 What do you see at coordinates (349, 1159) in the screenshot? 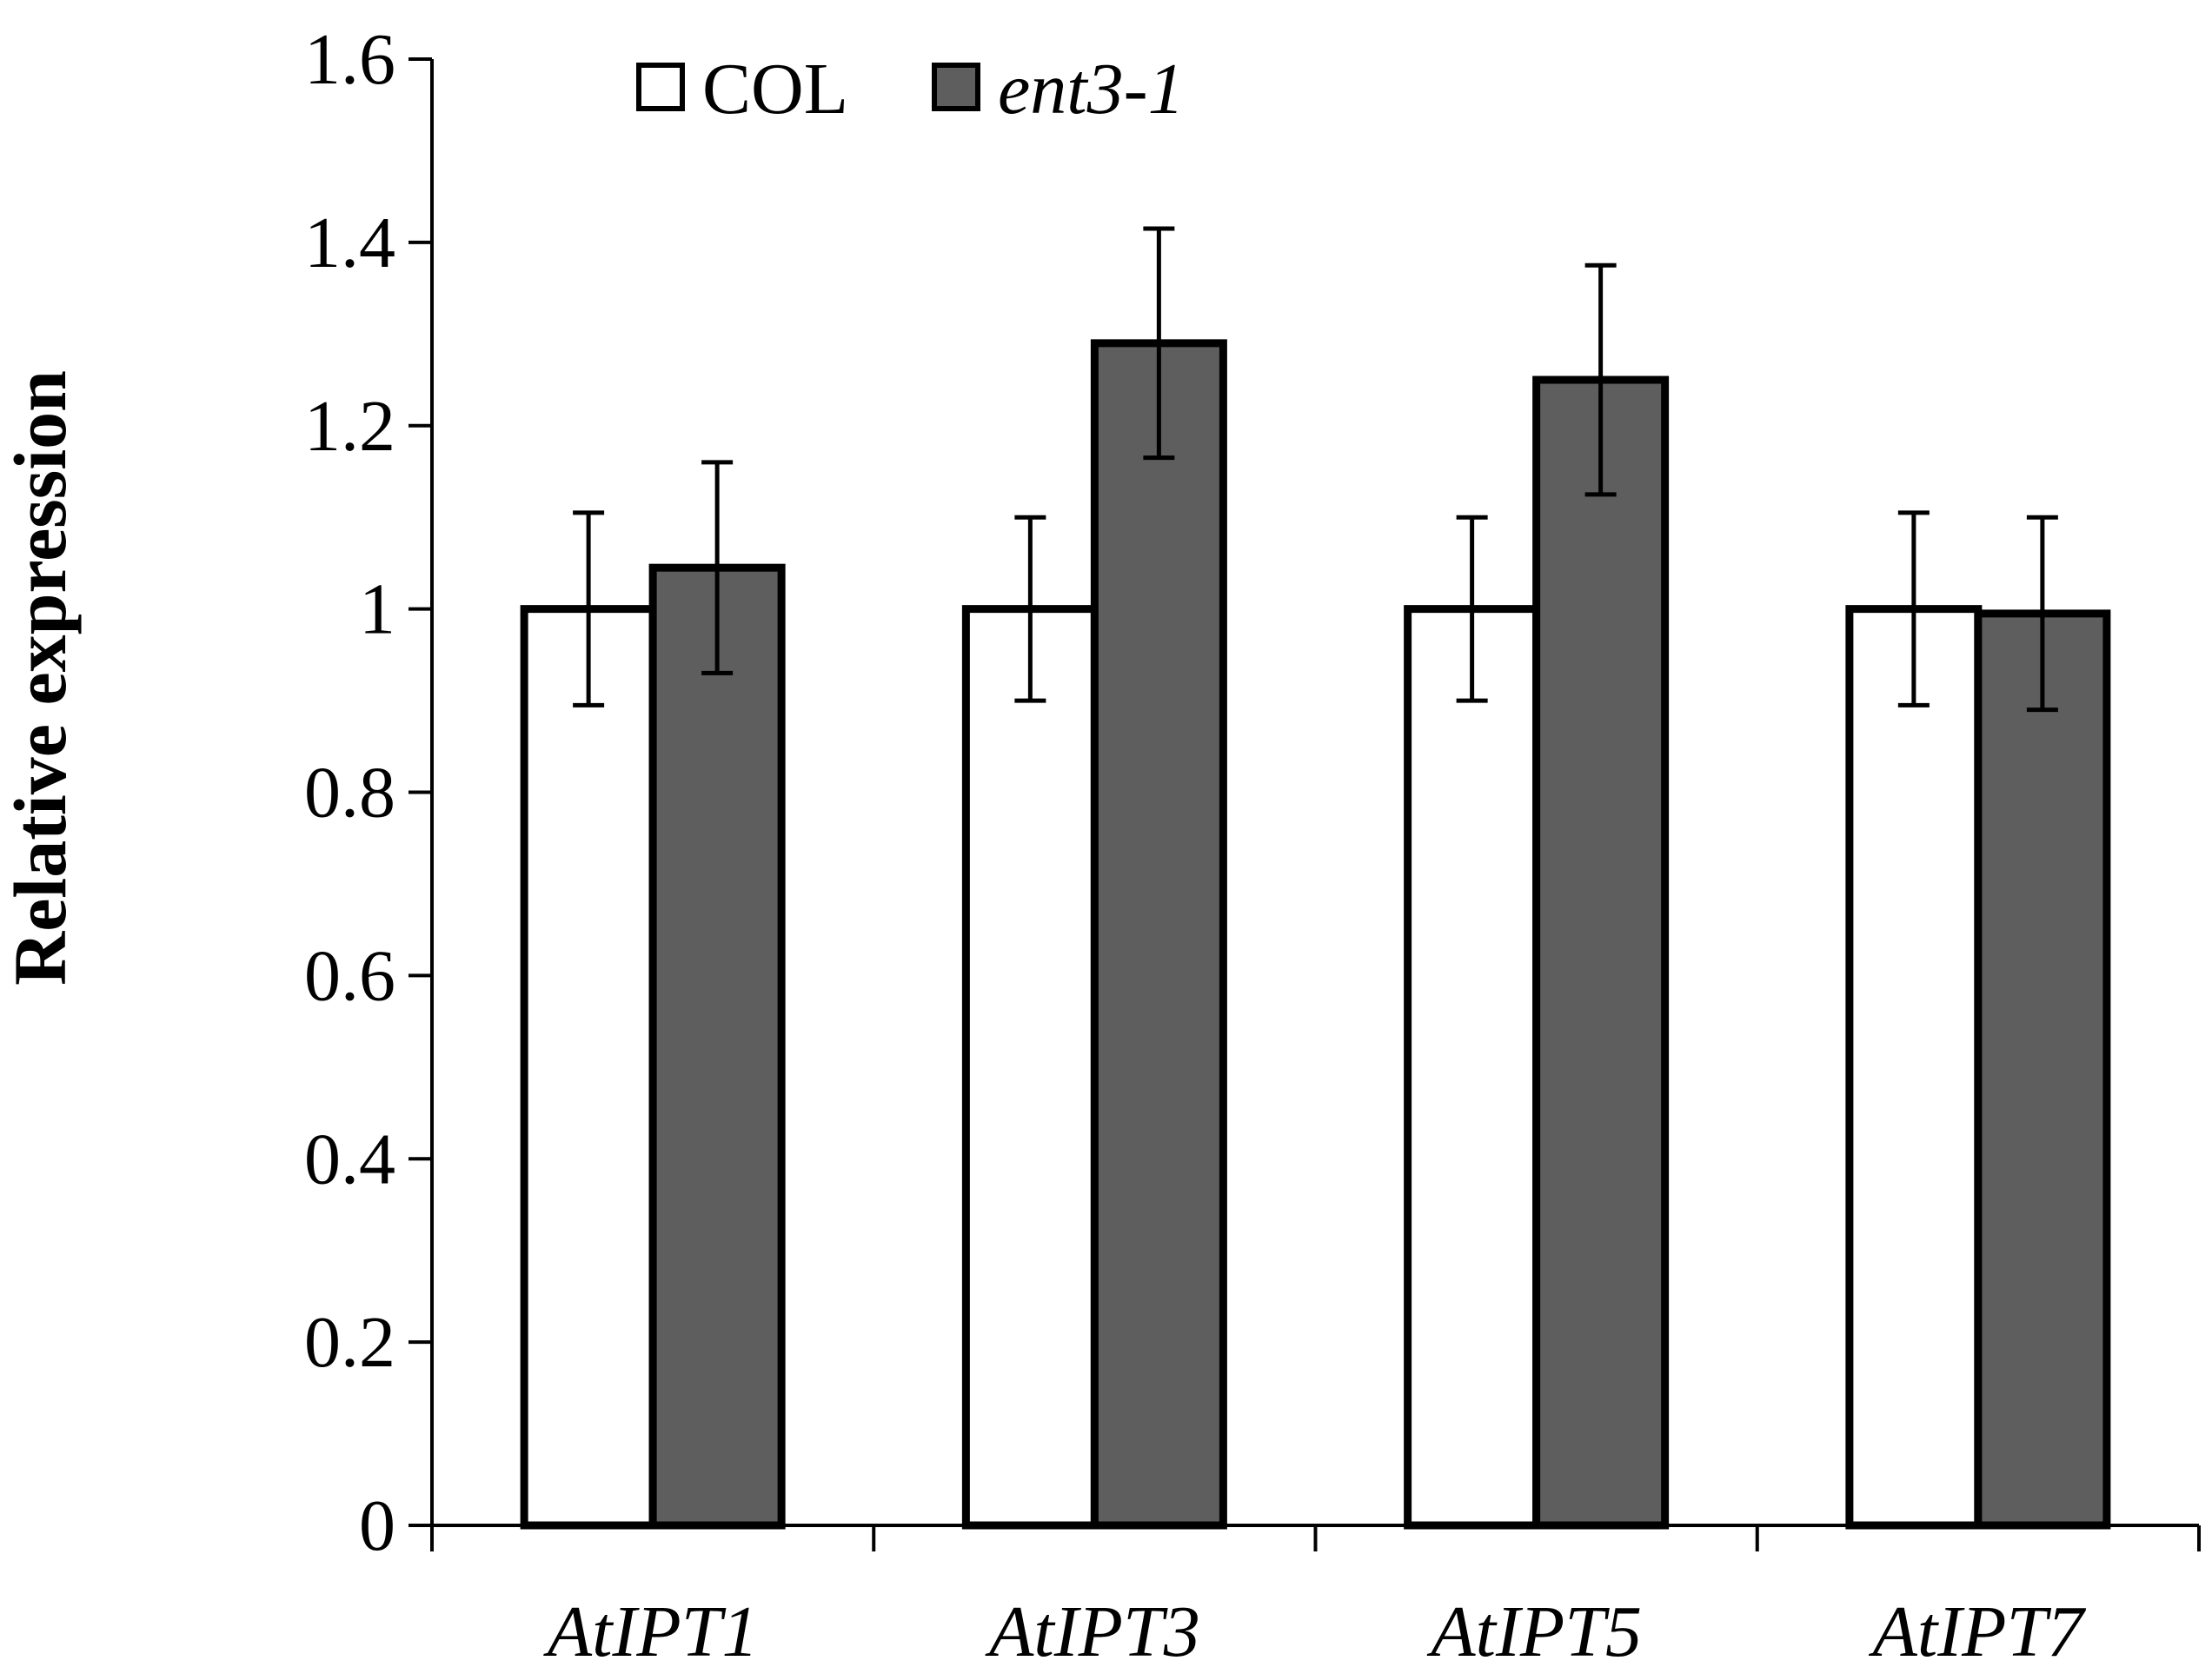
I see `y-tick-label: 0.4` at bounding box center [349, 1159].